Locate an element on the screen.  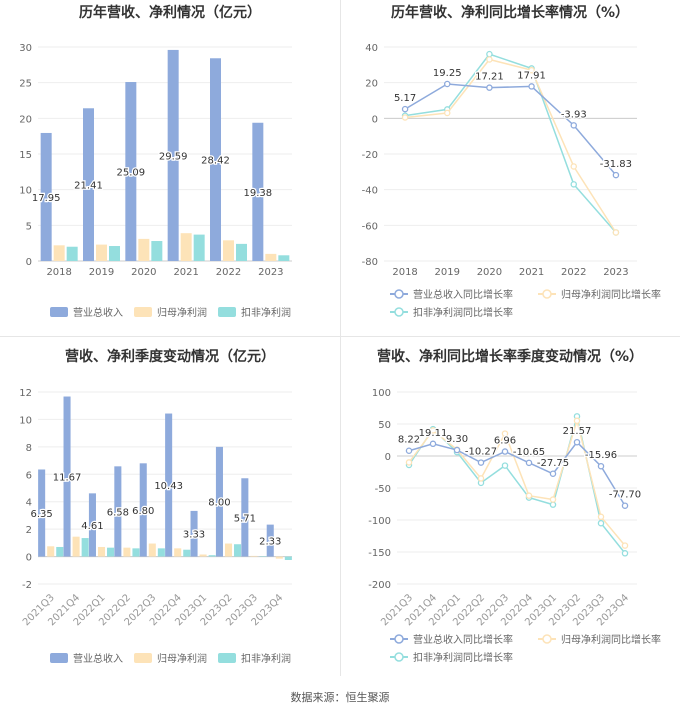
bar-data-label: 6.35 is located at coordinates (42, 514).